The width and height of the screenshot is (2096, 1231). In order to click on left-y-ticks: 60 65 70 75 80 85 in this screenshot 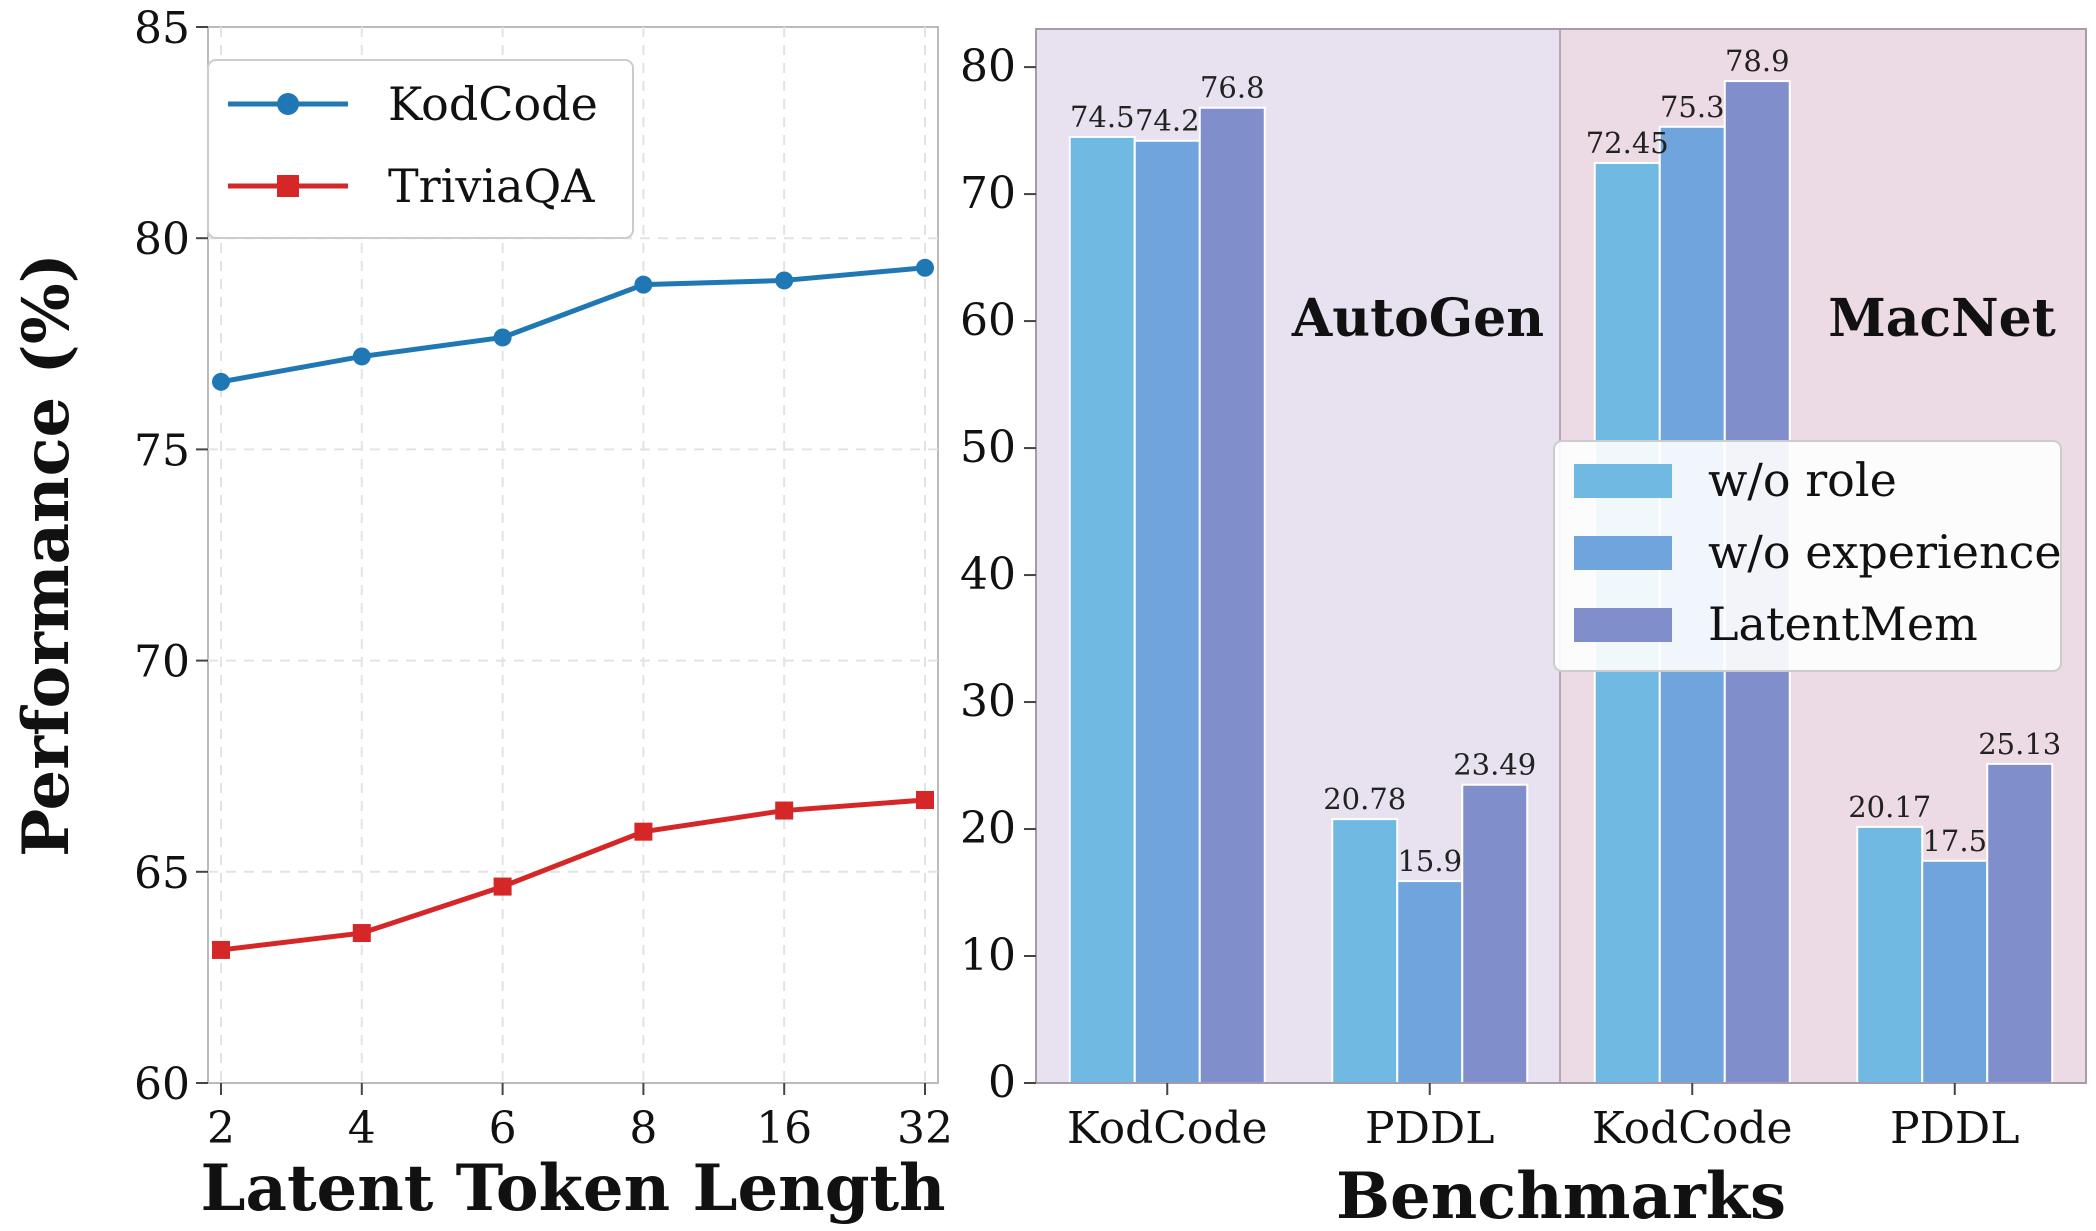, I will do `click(171, 556)`.